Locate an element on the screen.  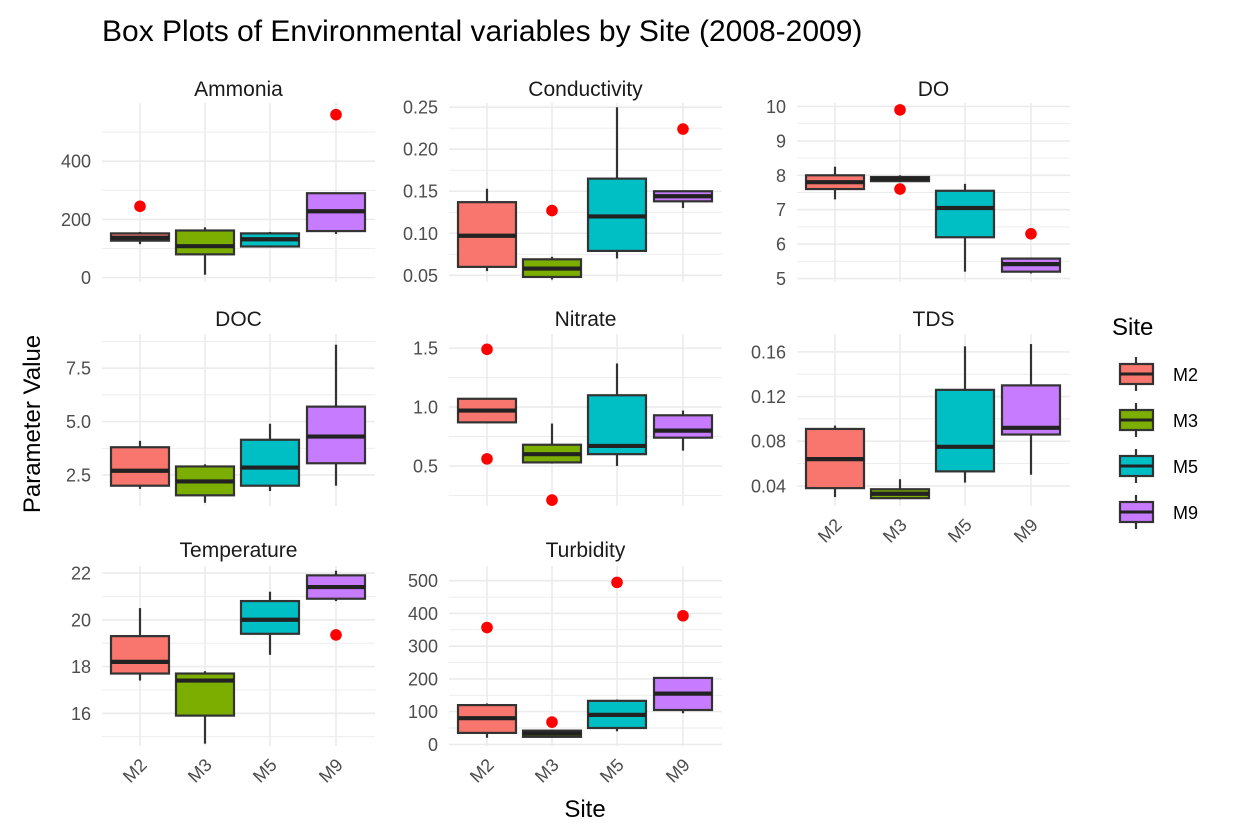
box-tds-m5 is located at coordinates (965, 414).